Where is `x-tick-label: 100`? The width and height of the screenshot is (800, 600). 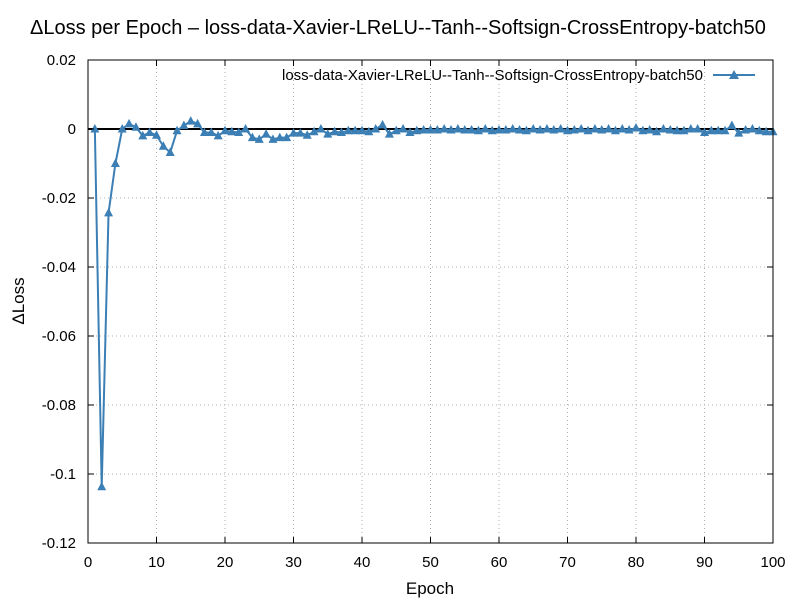
x-tick-label: 100 is located at coordinates (772, 562).